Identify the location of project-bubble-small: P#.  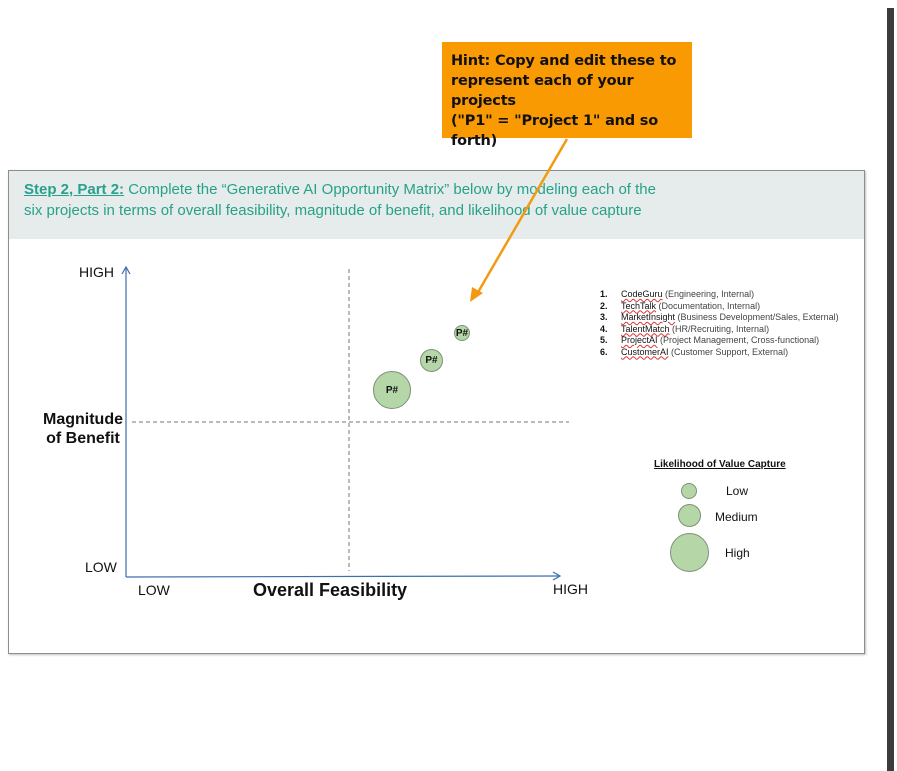
(462, 333).